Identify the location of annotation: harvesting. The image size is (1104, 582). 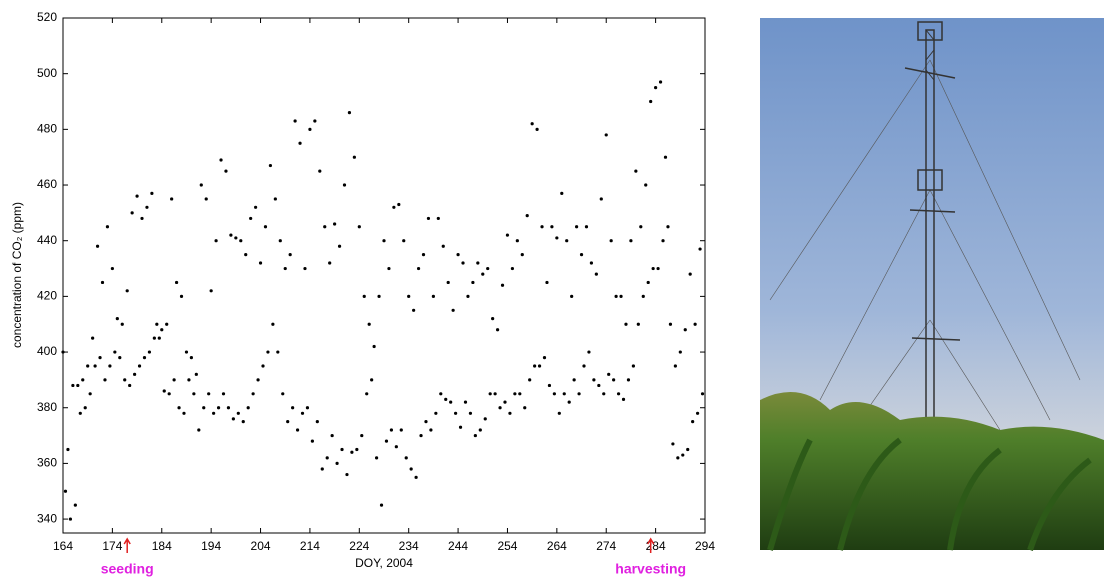
(650, 569).